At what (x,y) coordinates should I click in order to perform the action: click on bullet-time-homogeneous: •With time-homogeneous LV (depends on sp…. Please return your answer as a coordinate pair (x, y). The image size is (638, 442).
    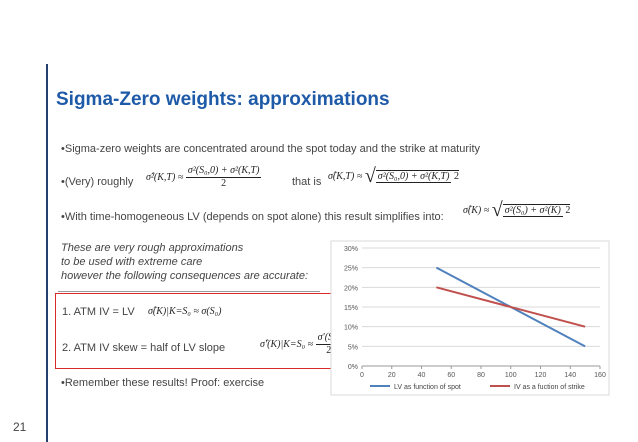
    Looking at the image, I should click on (252, 217).